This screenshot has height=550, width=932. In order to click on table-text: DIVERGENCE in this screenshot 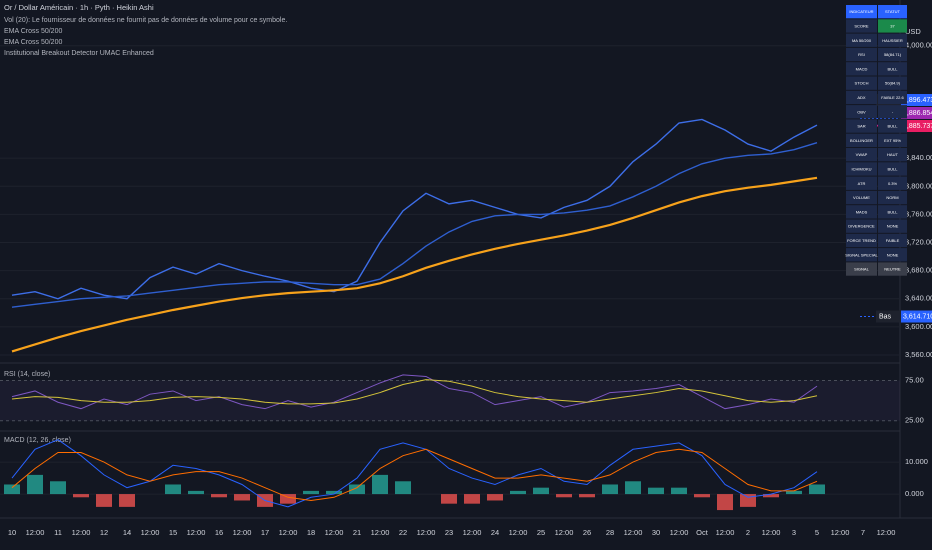, I will do `click(861, 226)`.